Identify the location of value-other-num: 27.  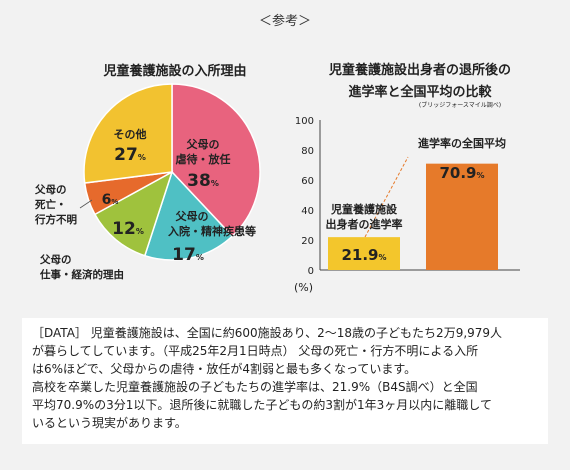
(126, 155).